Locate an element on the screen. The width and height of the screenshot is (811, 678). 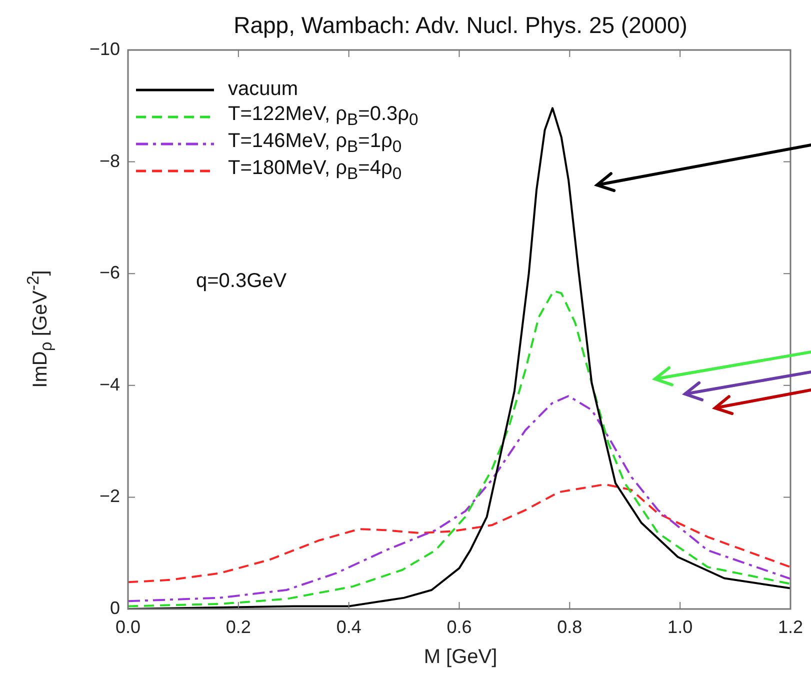
y-tick-label: 0 is located at coordinates (115, 608).